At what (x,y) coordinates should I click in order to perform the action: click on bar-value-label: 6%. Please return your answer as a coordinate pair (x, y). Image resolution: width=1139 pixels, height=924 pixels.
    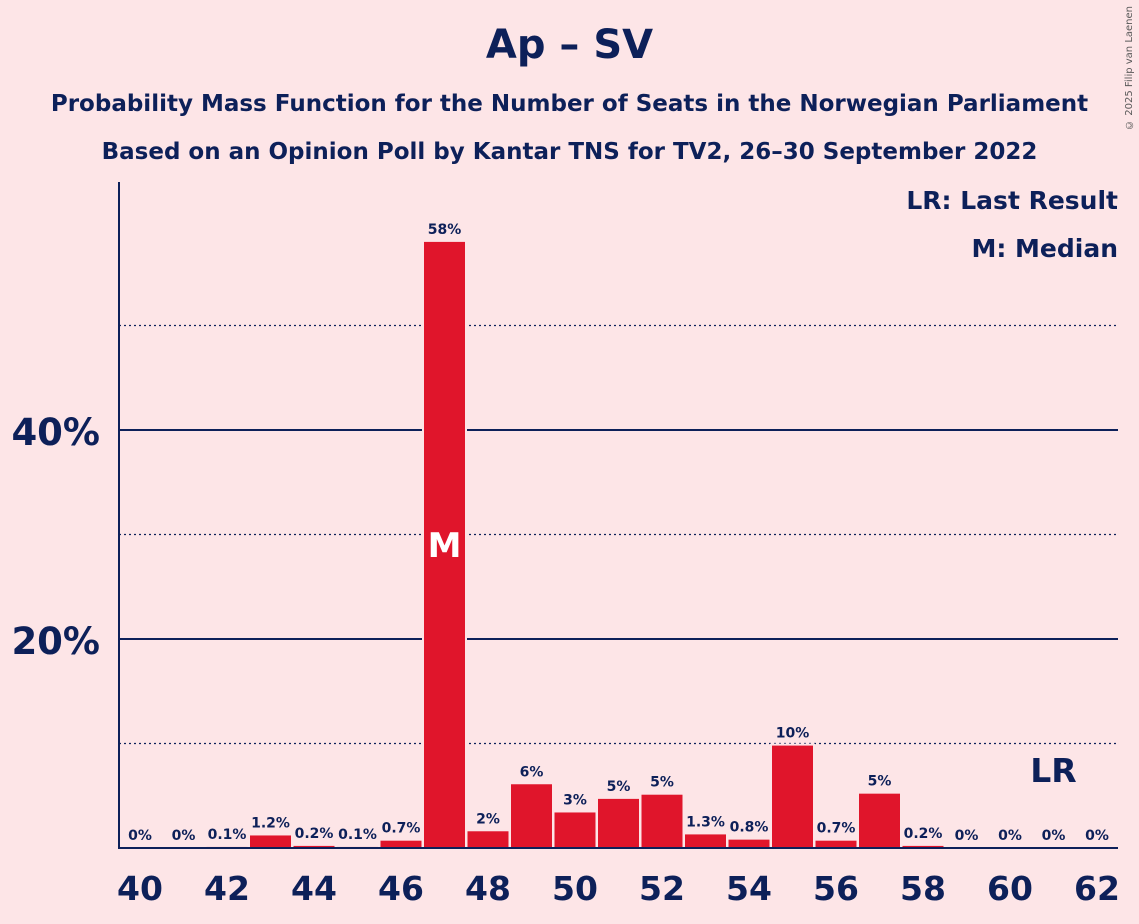
    Looking at the image, I should click on (532, 772).